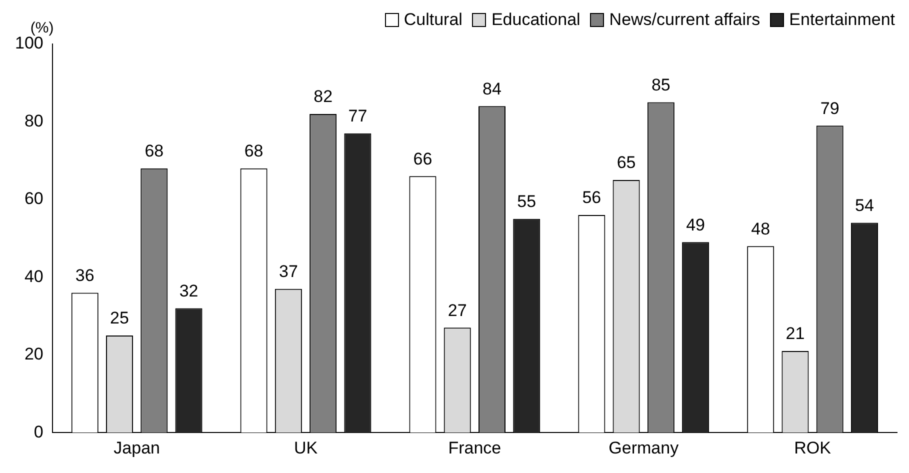 The height and width of the screenshot is (473, 909). I want to click on legend-label: Entertainment, so click(842, 20).